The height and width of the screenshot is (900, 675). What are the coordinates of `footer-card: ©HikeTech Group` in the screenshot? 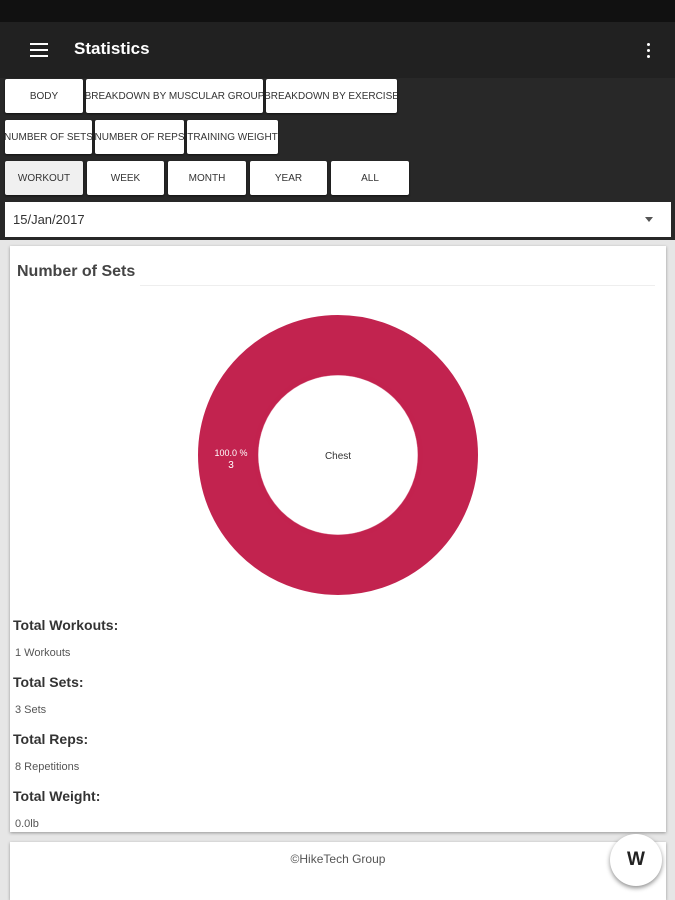 It's located at (338, 871).